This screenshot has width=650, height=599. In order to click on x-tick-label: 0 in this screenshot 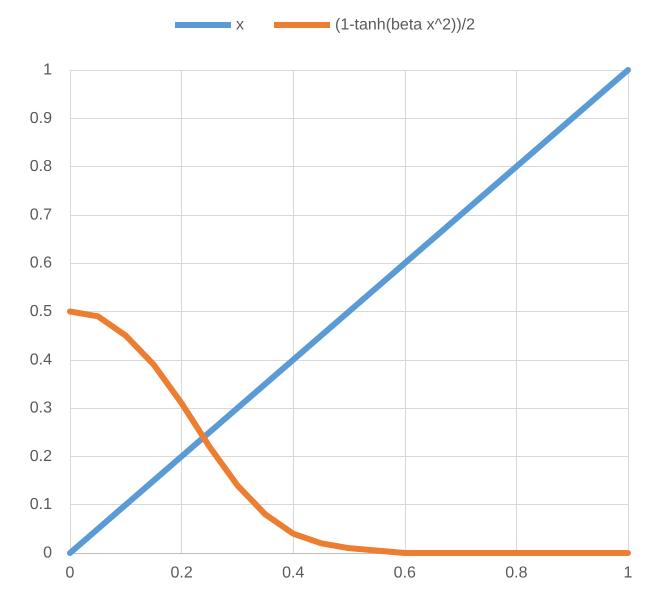, I will do `click(70, 573)`.